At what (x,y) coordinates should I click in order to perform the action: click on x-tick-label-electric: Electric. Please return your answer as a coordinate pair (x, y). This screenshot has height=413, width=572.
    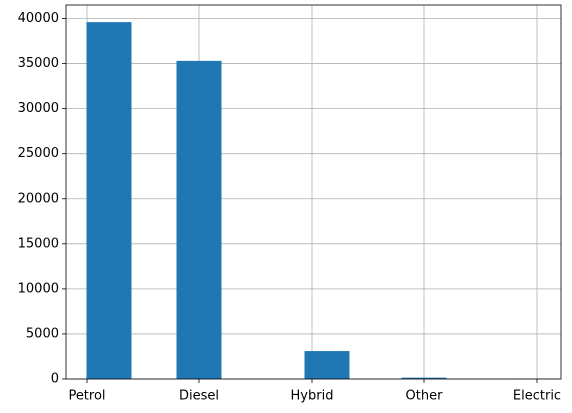
    Looking at the image, I should click on (537, 396).